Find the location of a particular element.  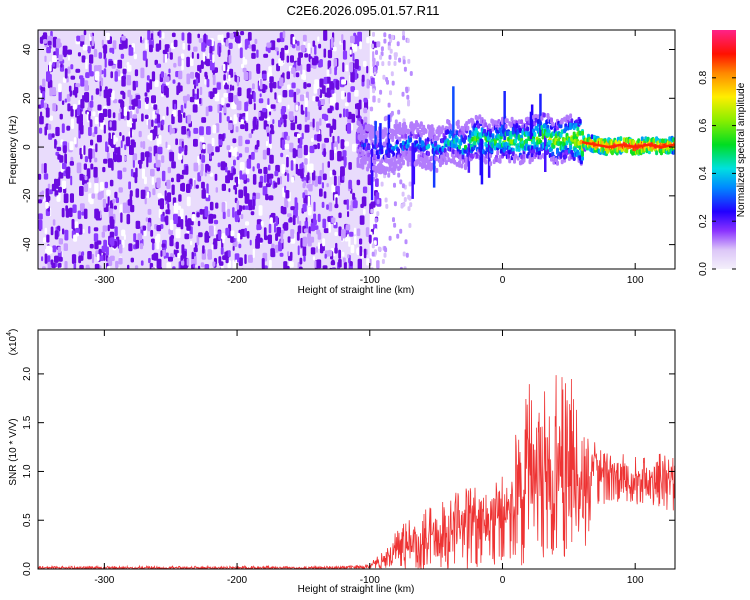

y-tick-label: 0.0 is located at coordinates (27, 569).